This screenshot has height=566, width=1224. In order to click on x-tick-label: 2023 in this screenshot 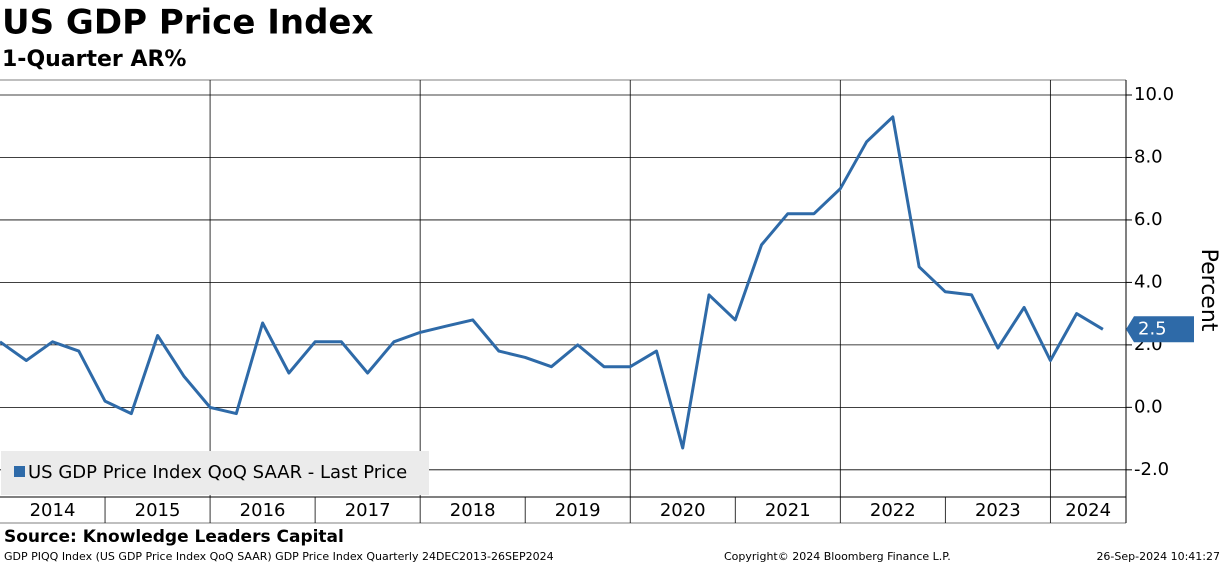, I will do `click(998, 510)`.